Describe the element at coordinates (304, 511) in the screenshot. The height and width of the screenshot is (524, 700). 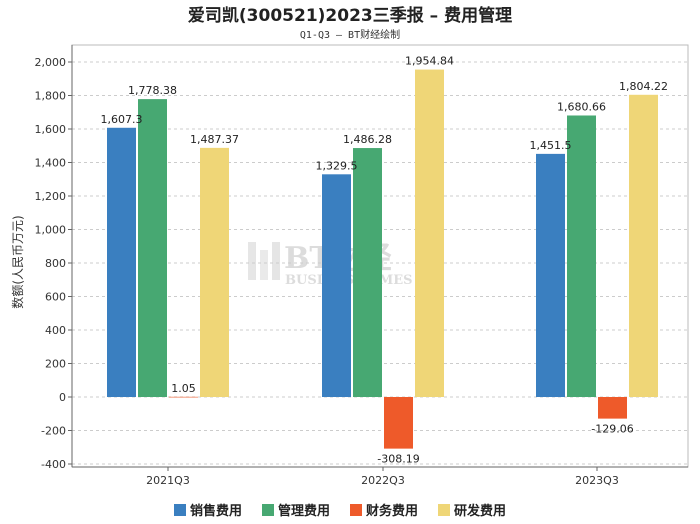
I see `legend-label: 管理费用` at that location.